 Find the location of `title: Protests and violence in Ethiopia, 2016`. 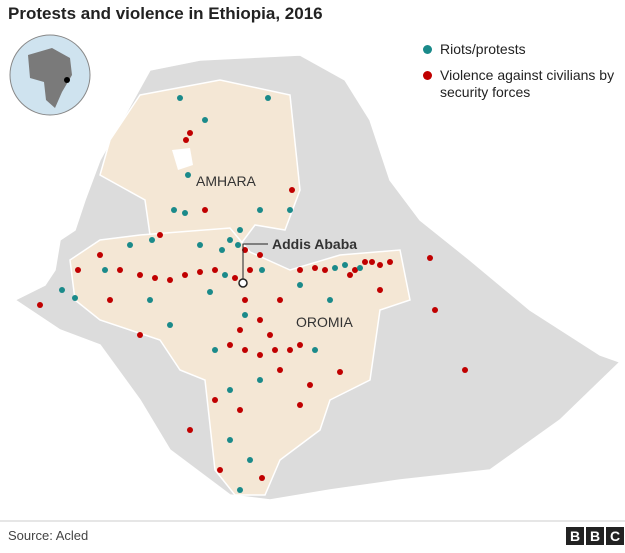

title: Protests and violence in Ethiopia, 2016 is located at coordinates (165, 13).